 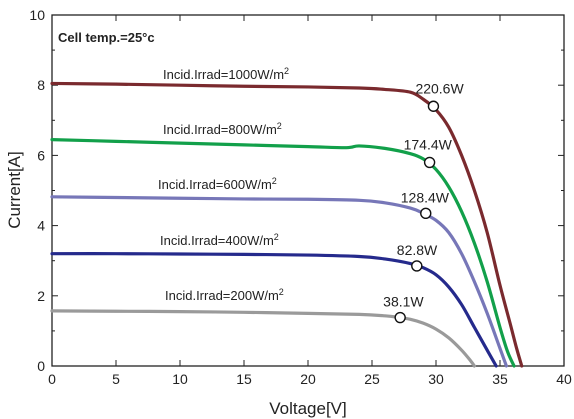 What do you see at coordinates (226, 74) in the screenshot?
I see `curve-label: Incid.Irrad=1000W/m2` at bounding box center [226, 74].